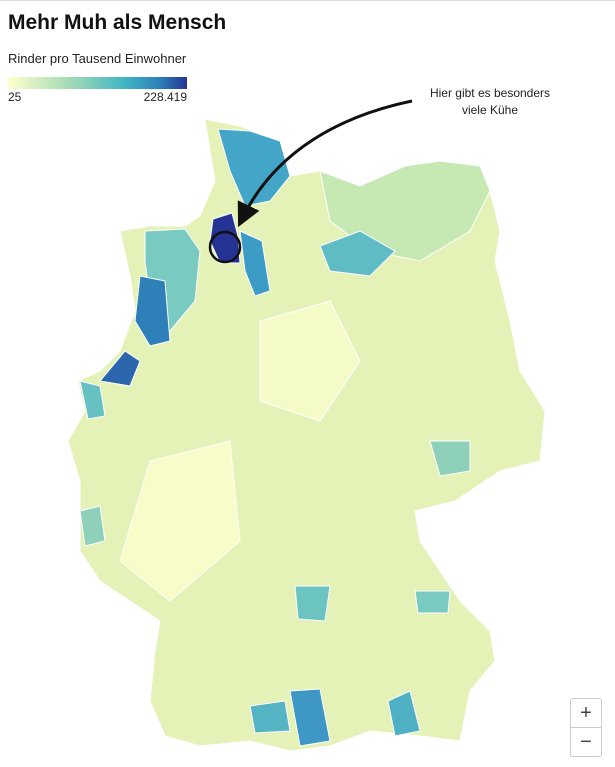  Describe the element at coordinates (325, 163) in the screenshot. I see `annotation-arrow` at that location.